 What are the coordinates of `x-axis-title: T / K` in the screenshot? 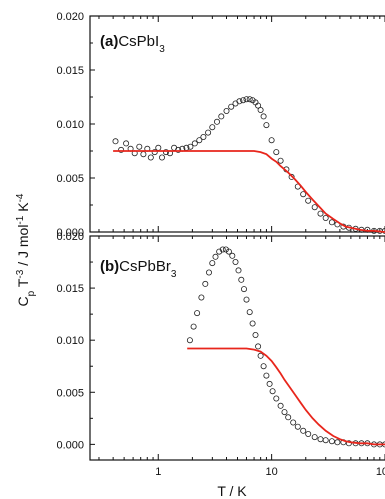 It's located at (232, 491).